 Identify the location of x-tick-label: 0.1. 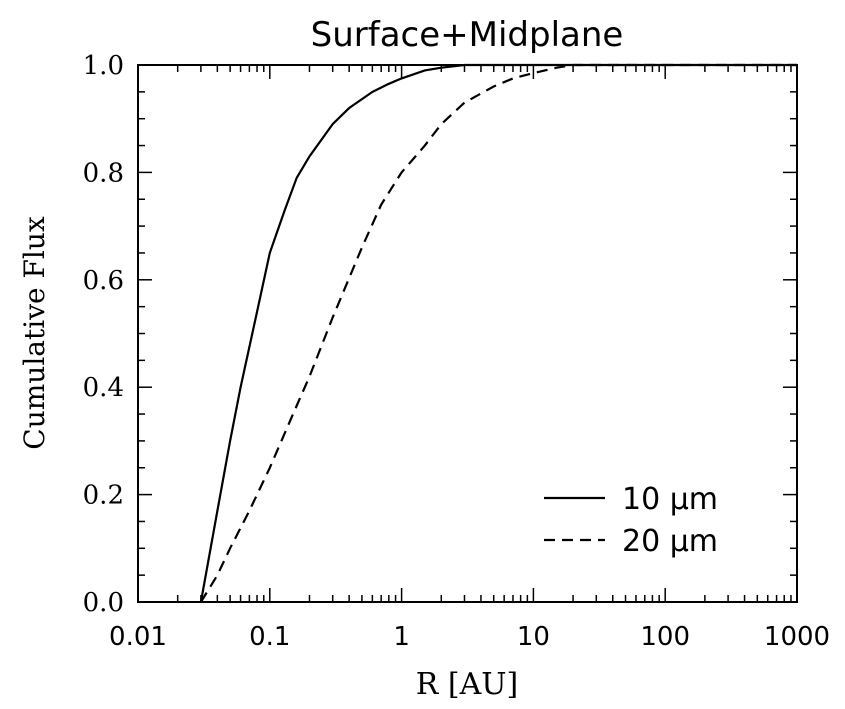
(269, 637).